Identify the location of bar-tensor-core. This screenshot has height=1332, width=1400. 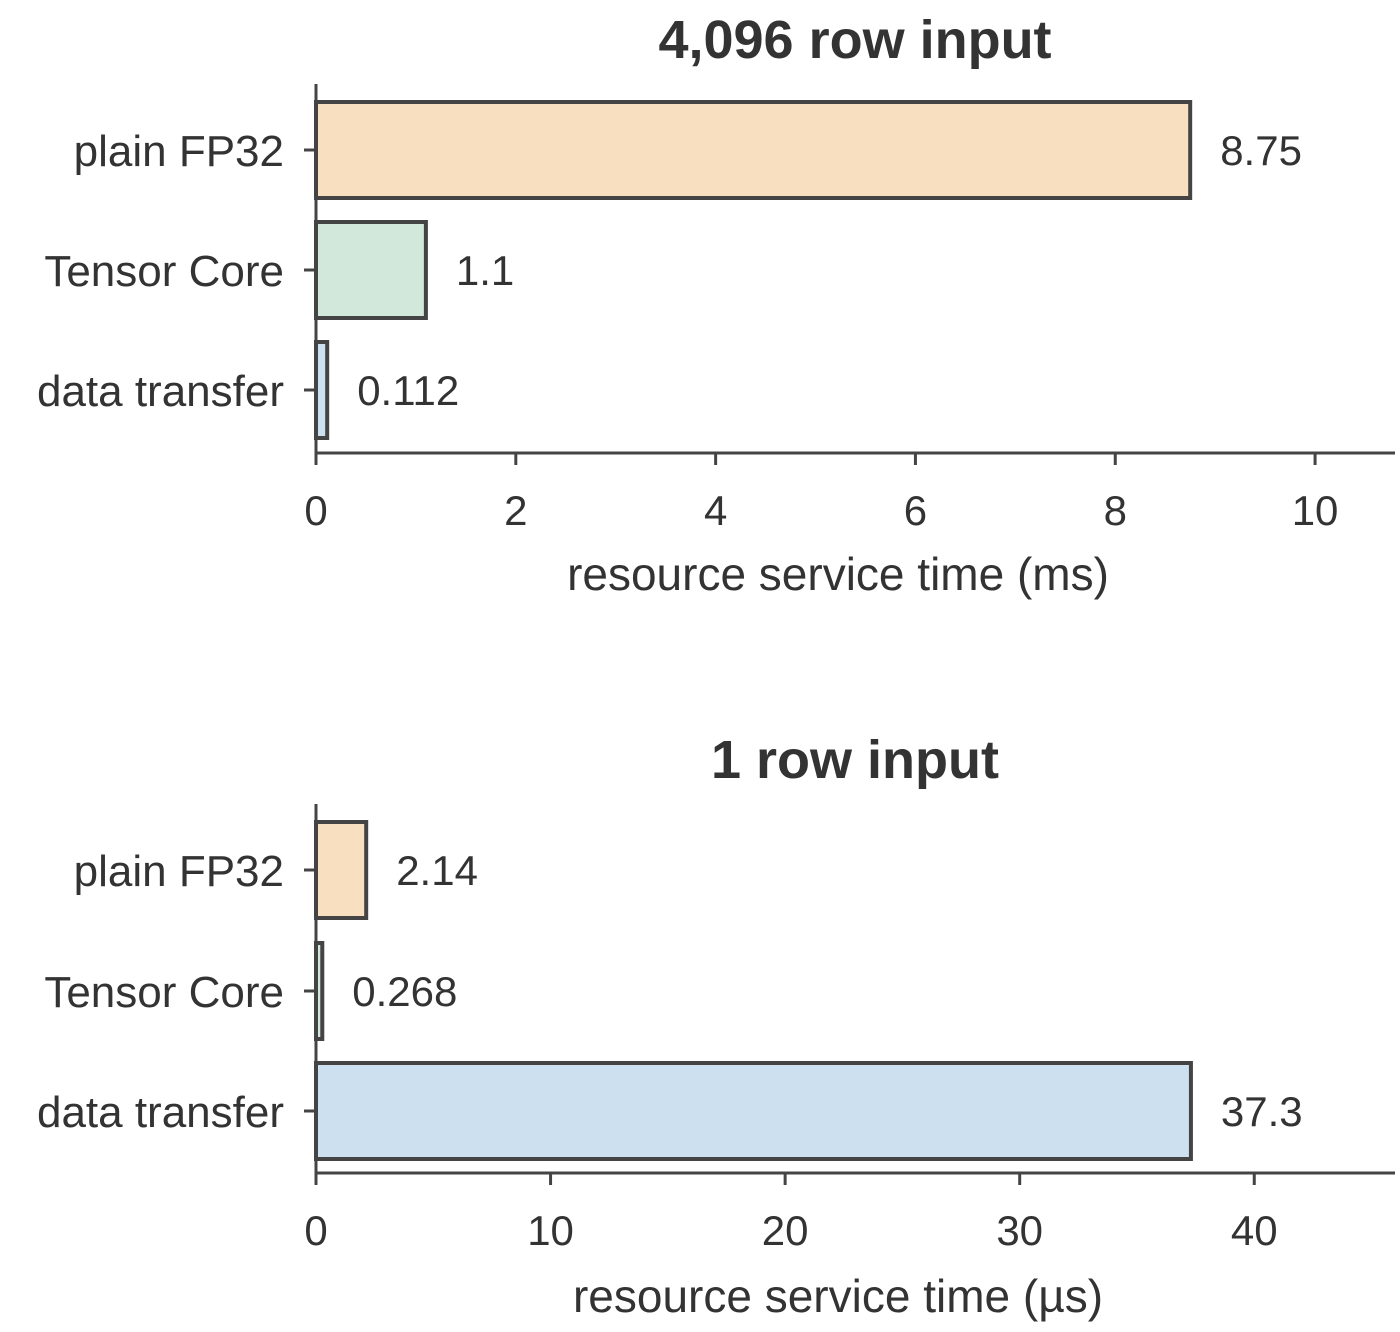
(371, 270).